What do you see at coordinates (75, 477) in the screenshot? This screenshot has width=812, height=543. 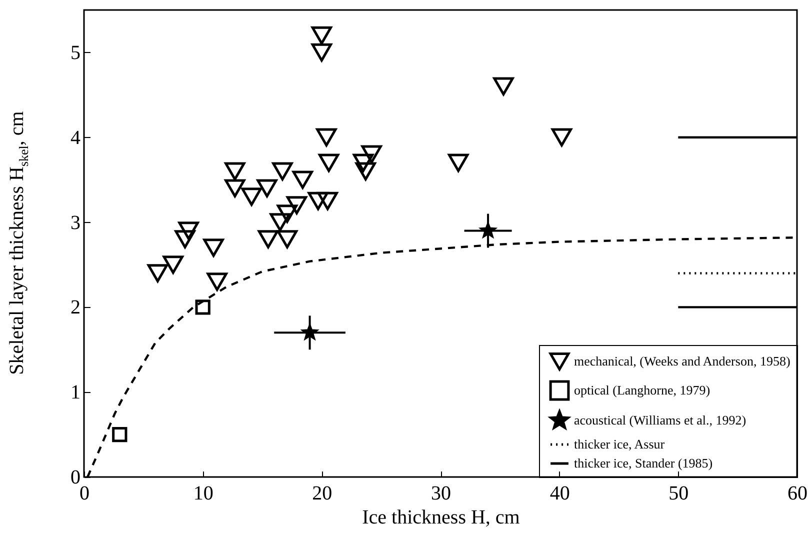 I see `y-tick-label: 0` at bounding box center [75, 477].